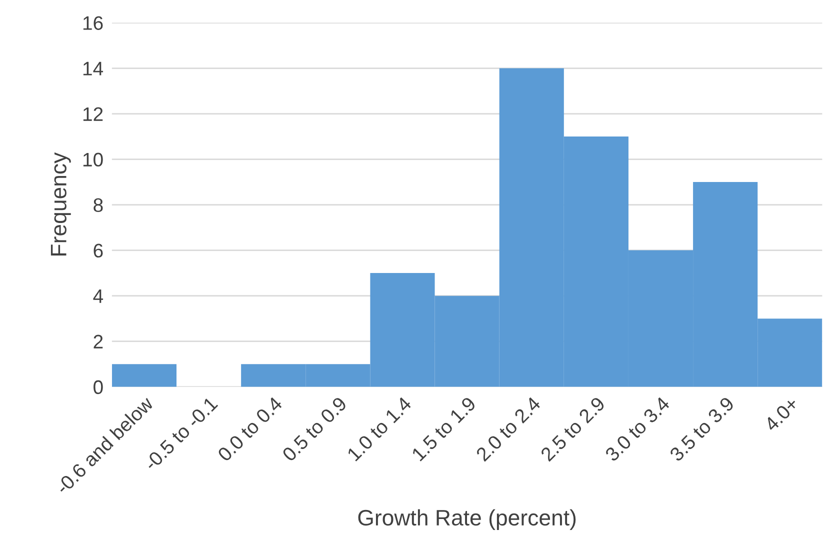  I want to click on y-tick-label: 2, so click(98, 341).